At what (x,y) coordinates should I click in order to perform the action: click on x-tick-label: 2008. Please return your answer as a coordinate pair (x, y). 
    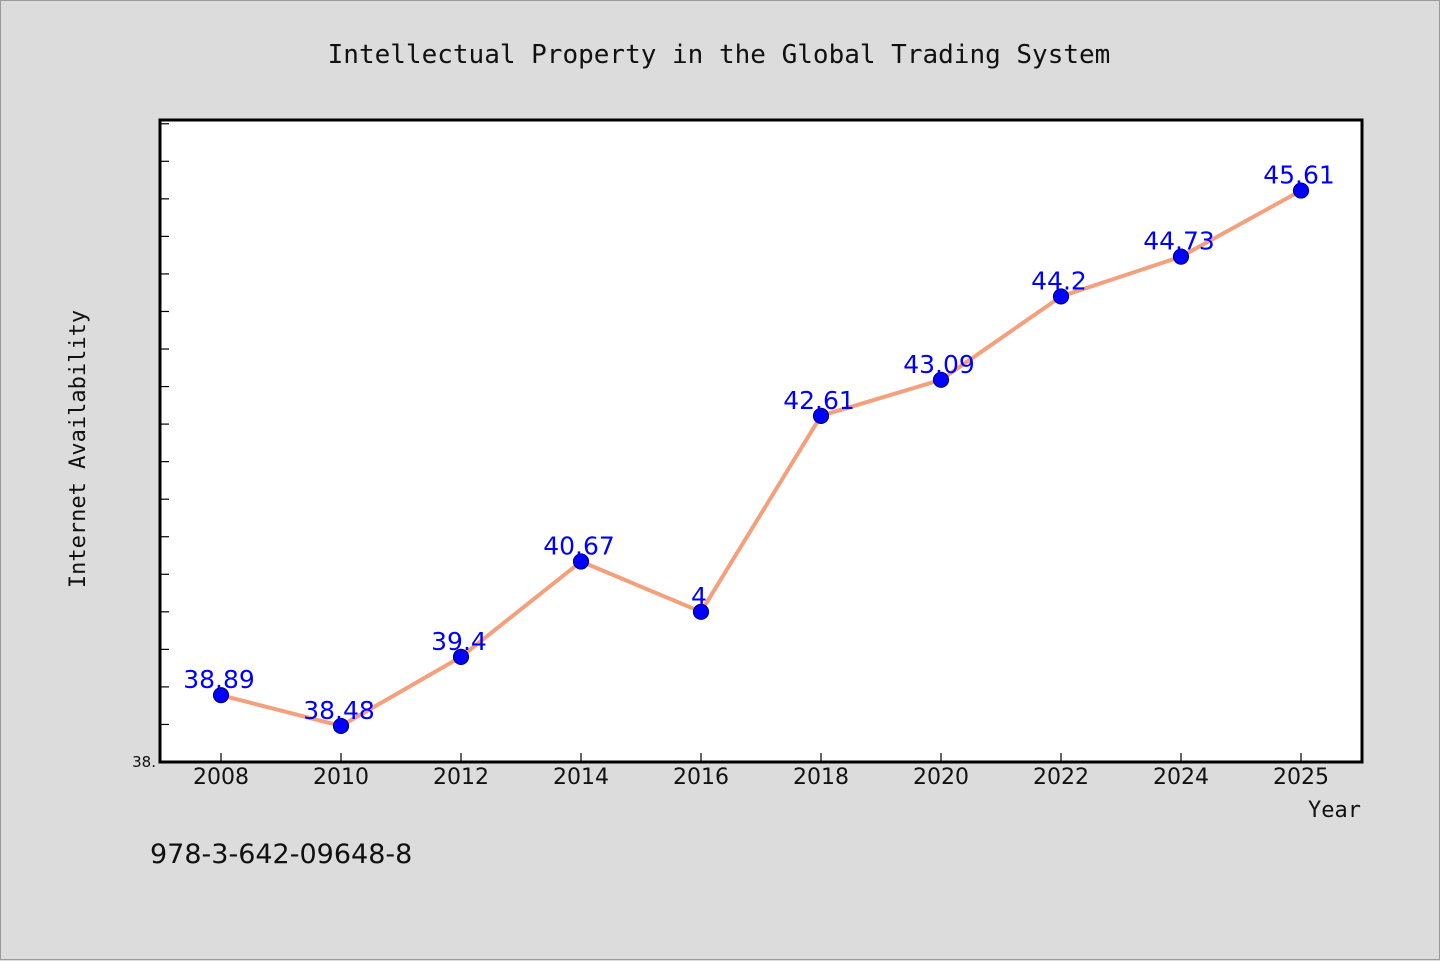
    Looking at the image, I should click on (221, 777).